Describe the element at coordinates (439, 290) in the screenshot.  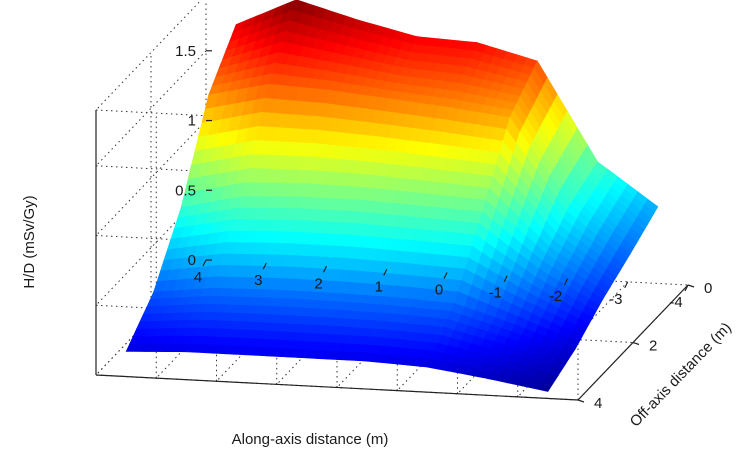
I see `x-tick-label: 0` at that location.